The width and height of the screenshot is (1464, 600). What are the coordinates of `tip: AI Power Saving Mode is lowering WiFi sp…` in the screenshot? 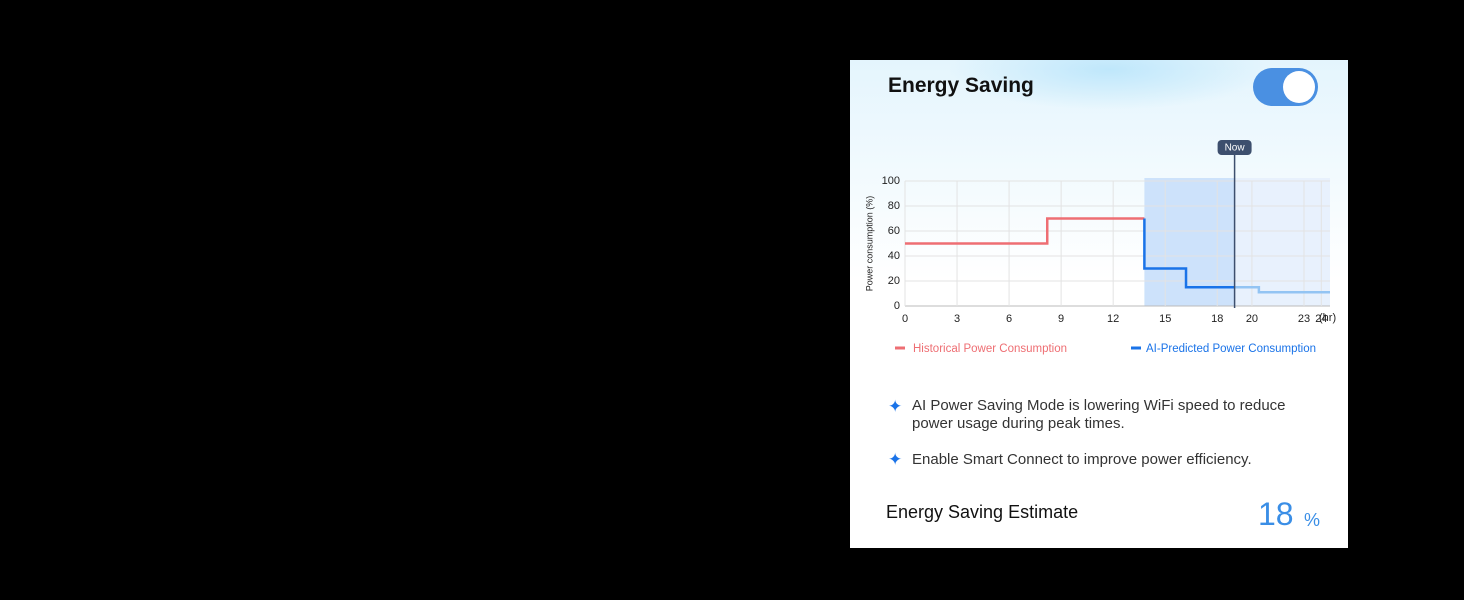 It's located at (1099, 414).